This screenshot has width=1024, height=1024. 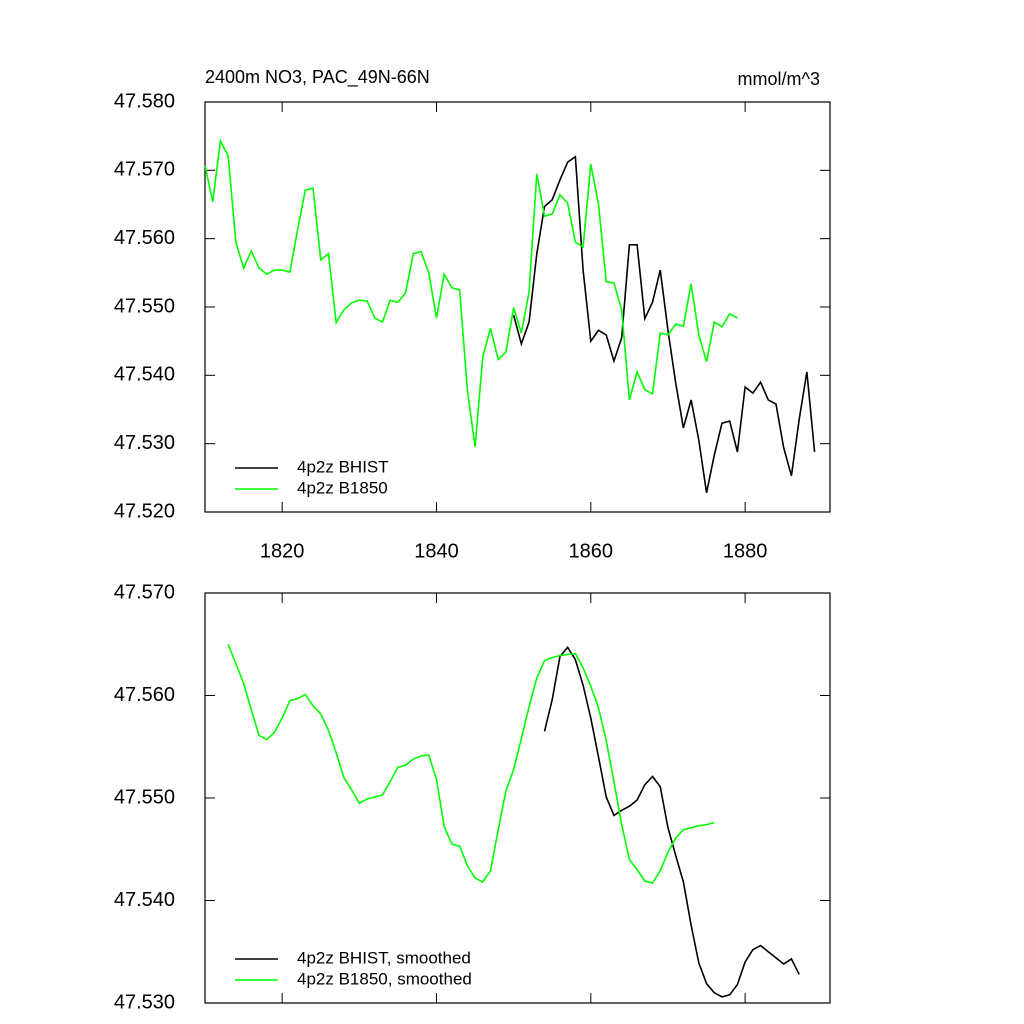 What do you see at coordinates (342, 487) in the screenshot?
I see `legend-label: 4p2z B1850` at bounding box center [342, 487].